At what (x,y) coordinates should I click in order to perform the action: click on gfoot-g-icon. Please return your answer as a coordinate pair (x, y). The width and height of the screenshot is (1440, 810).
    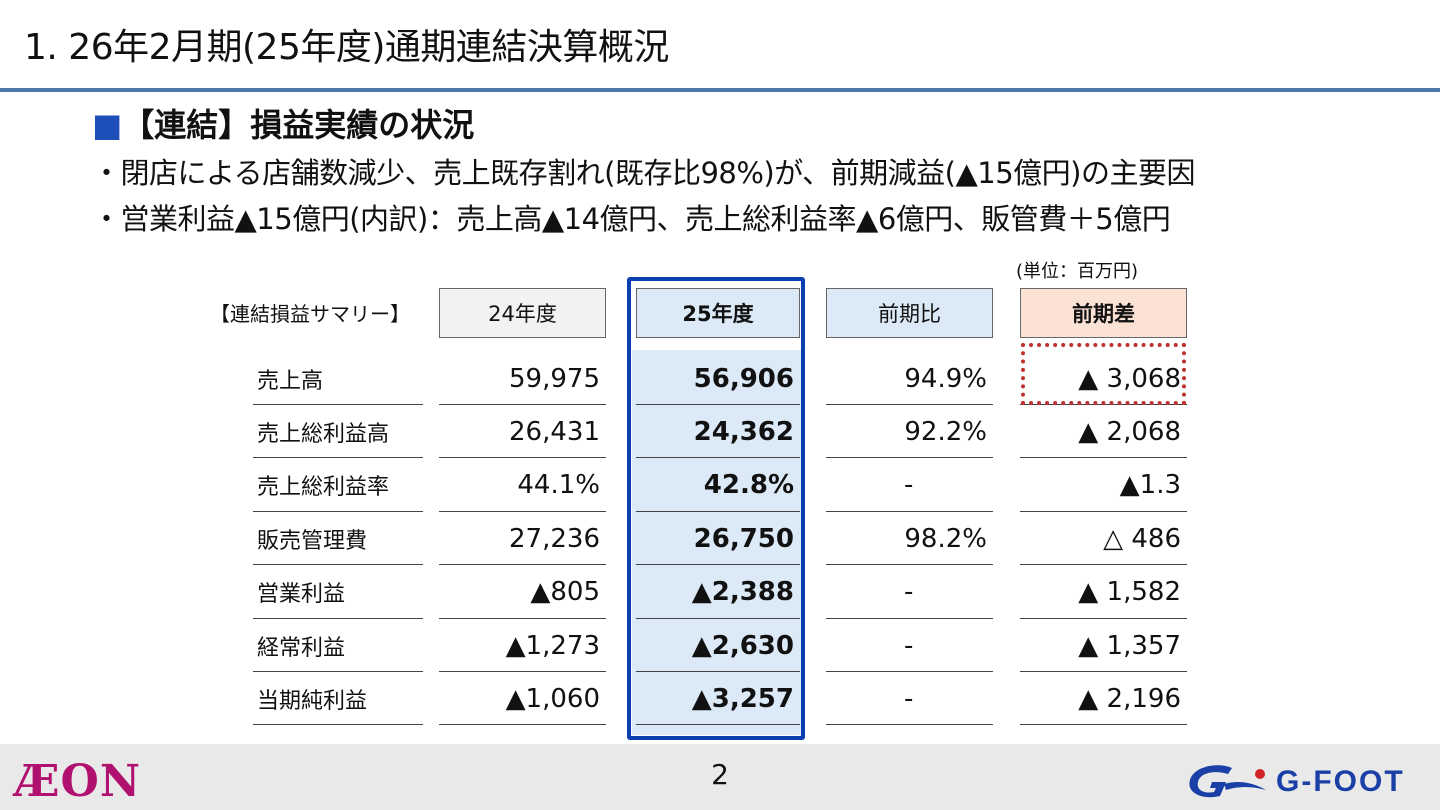
    Looking at the image, I should click on (1227, 781).